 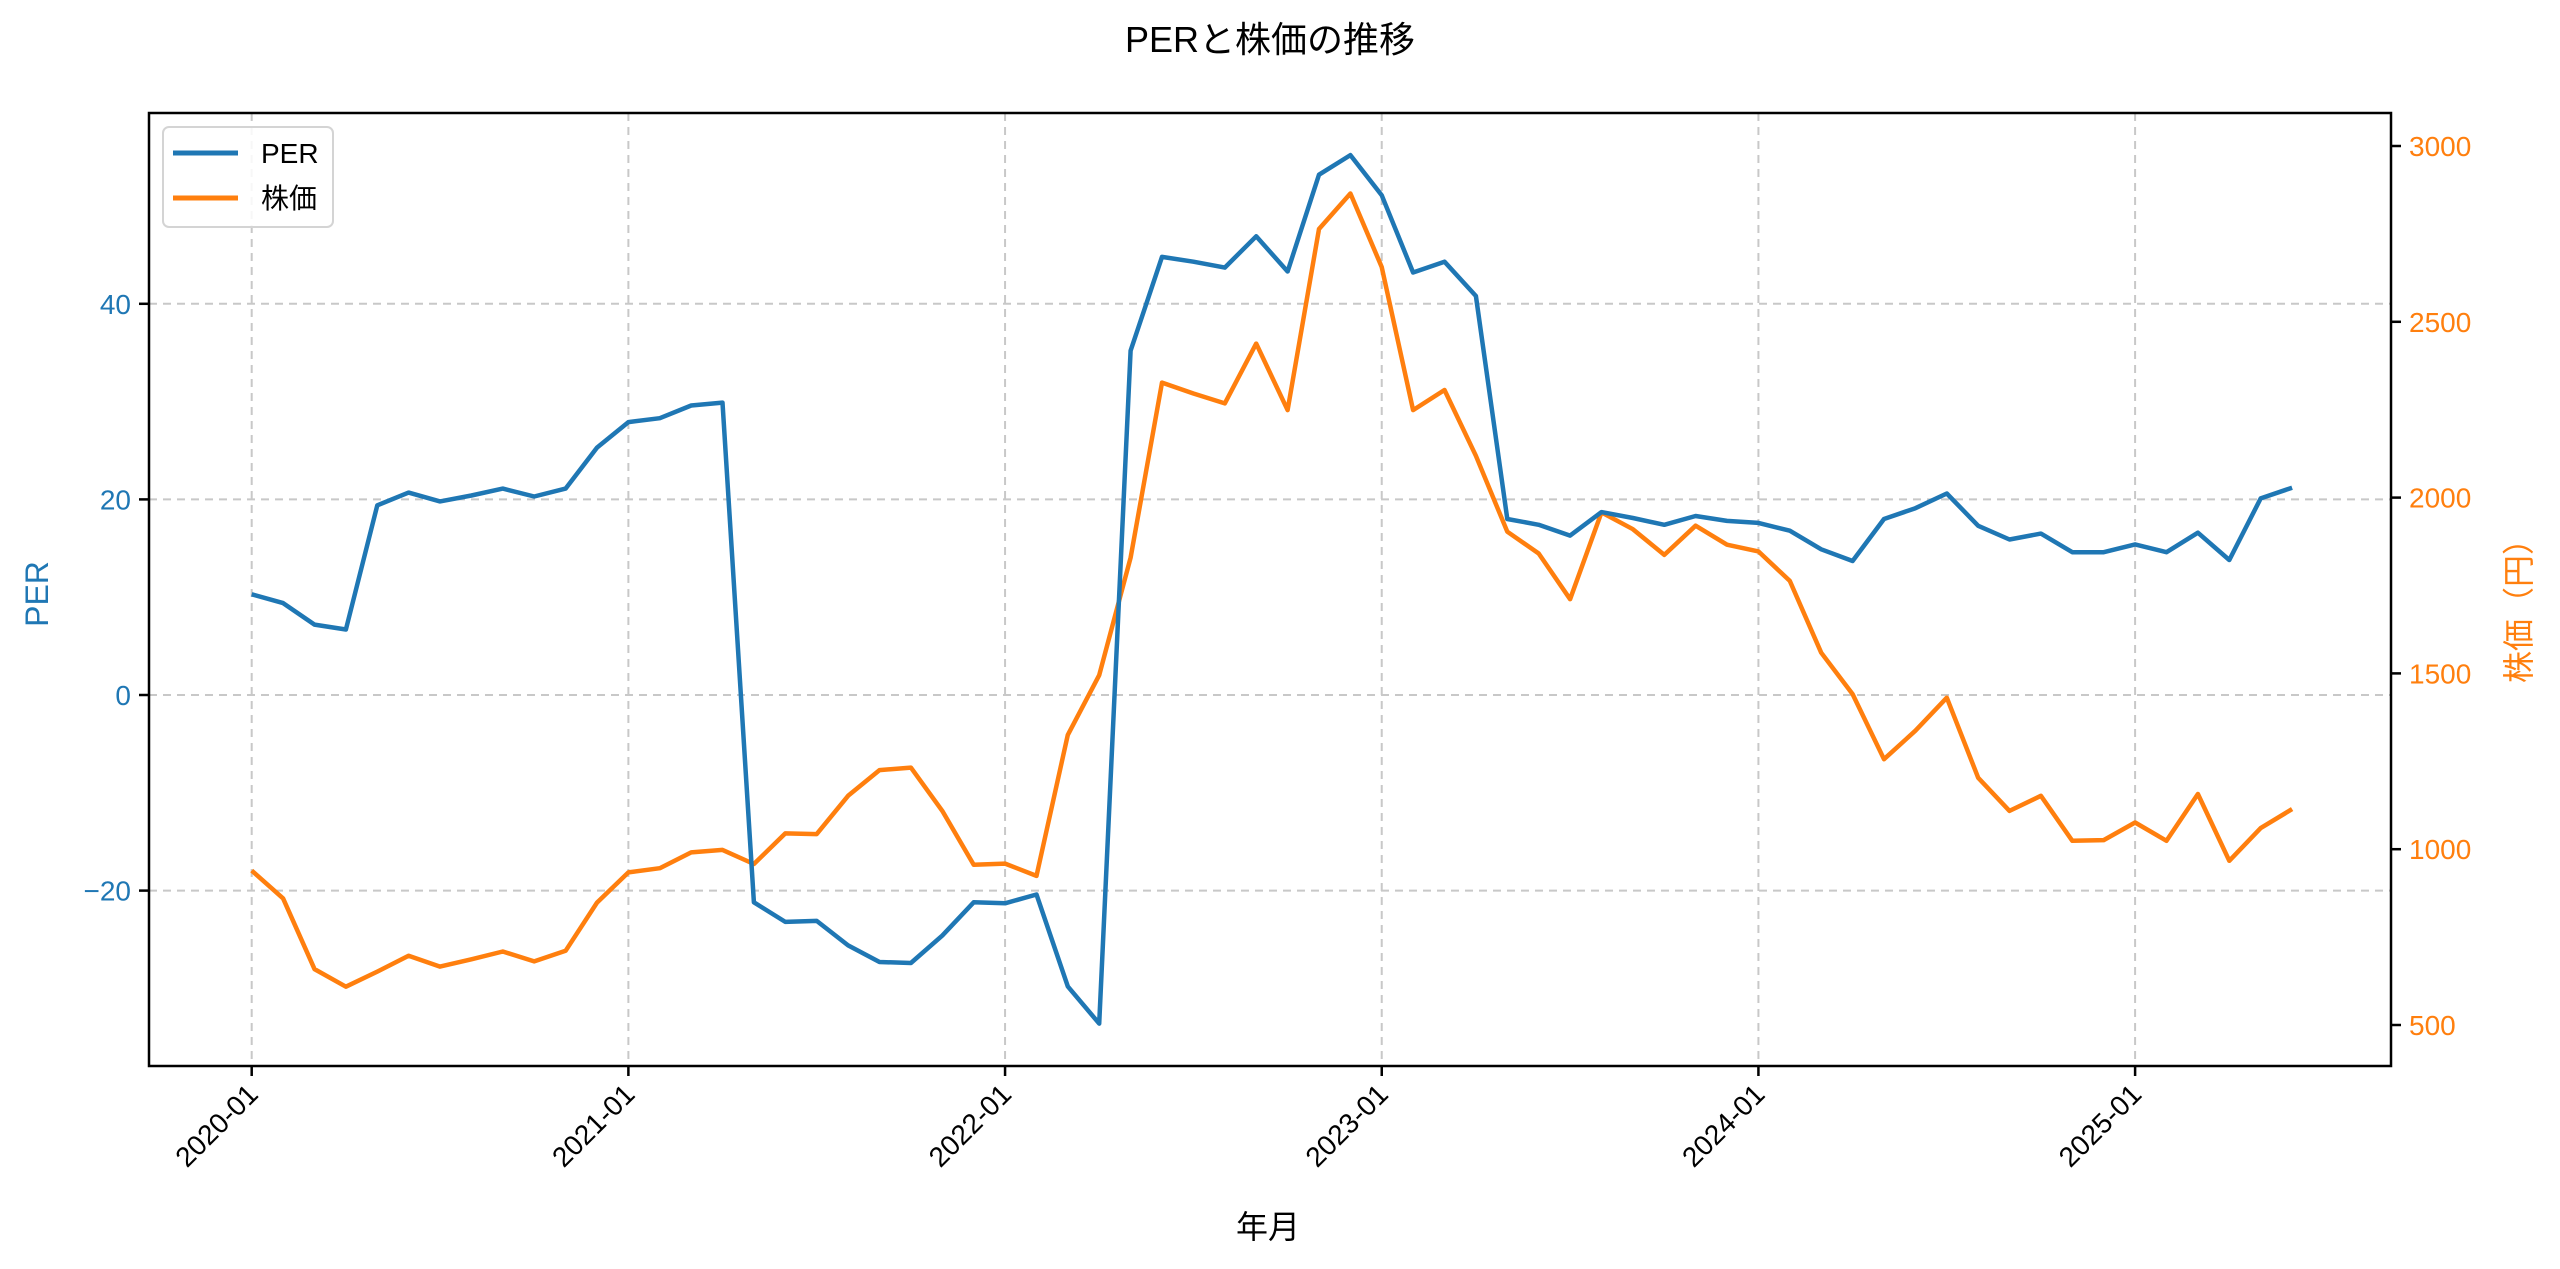 I want to click on left-y-axis-label: PER, so click(x=37, y=594).